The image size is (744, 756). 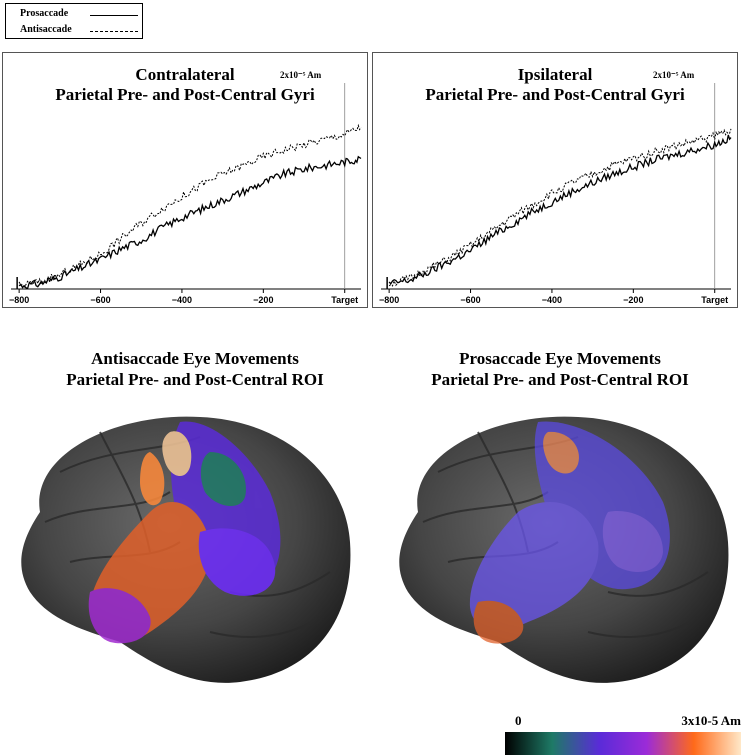 I want to click on series-line-antisaccade, so click(x=190, y=205).